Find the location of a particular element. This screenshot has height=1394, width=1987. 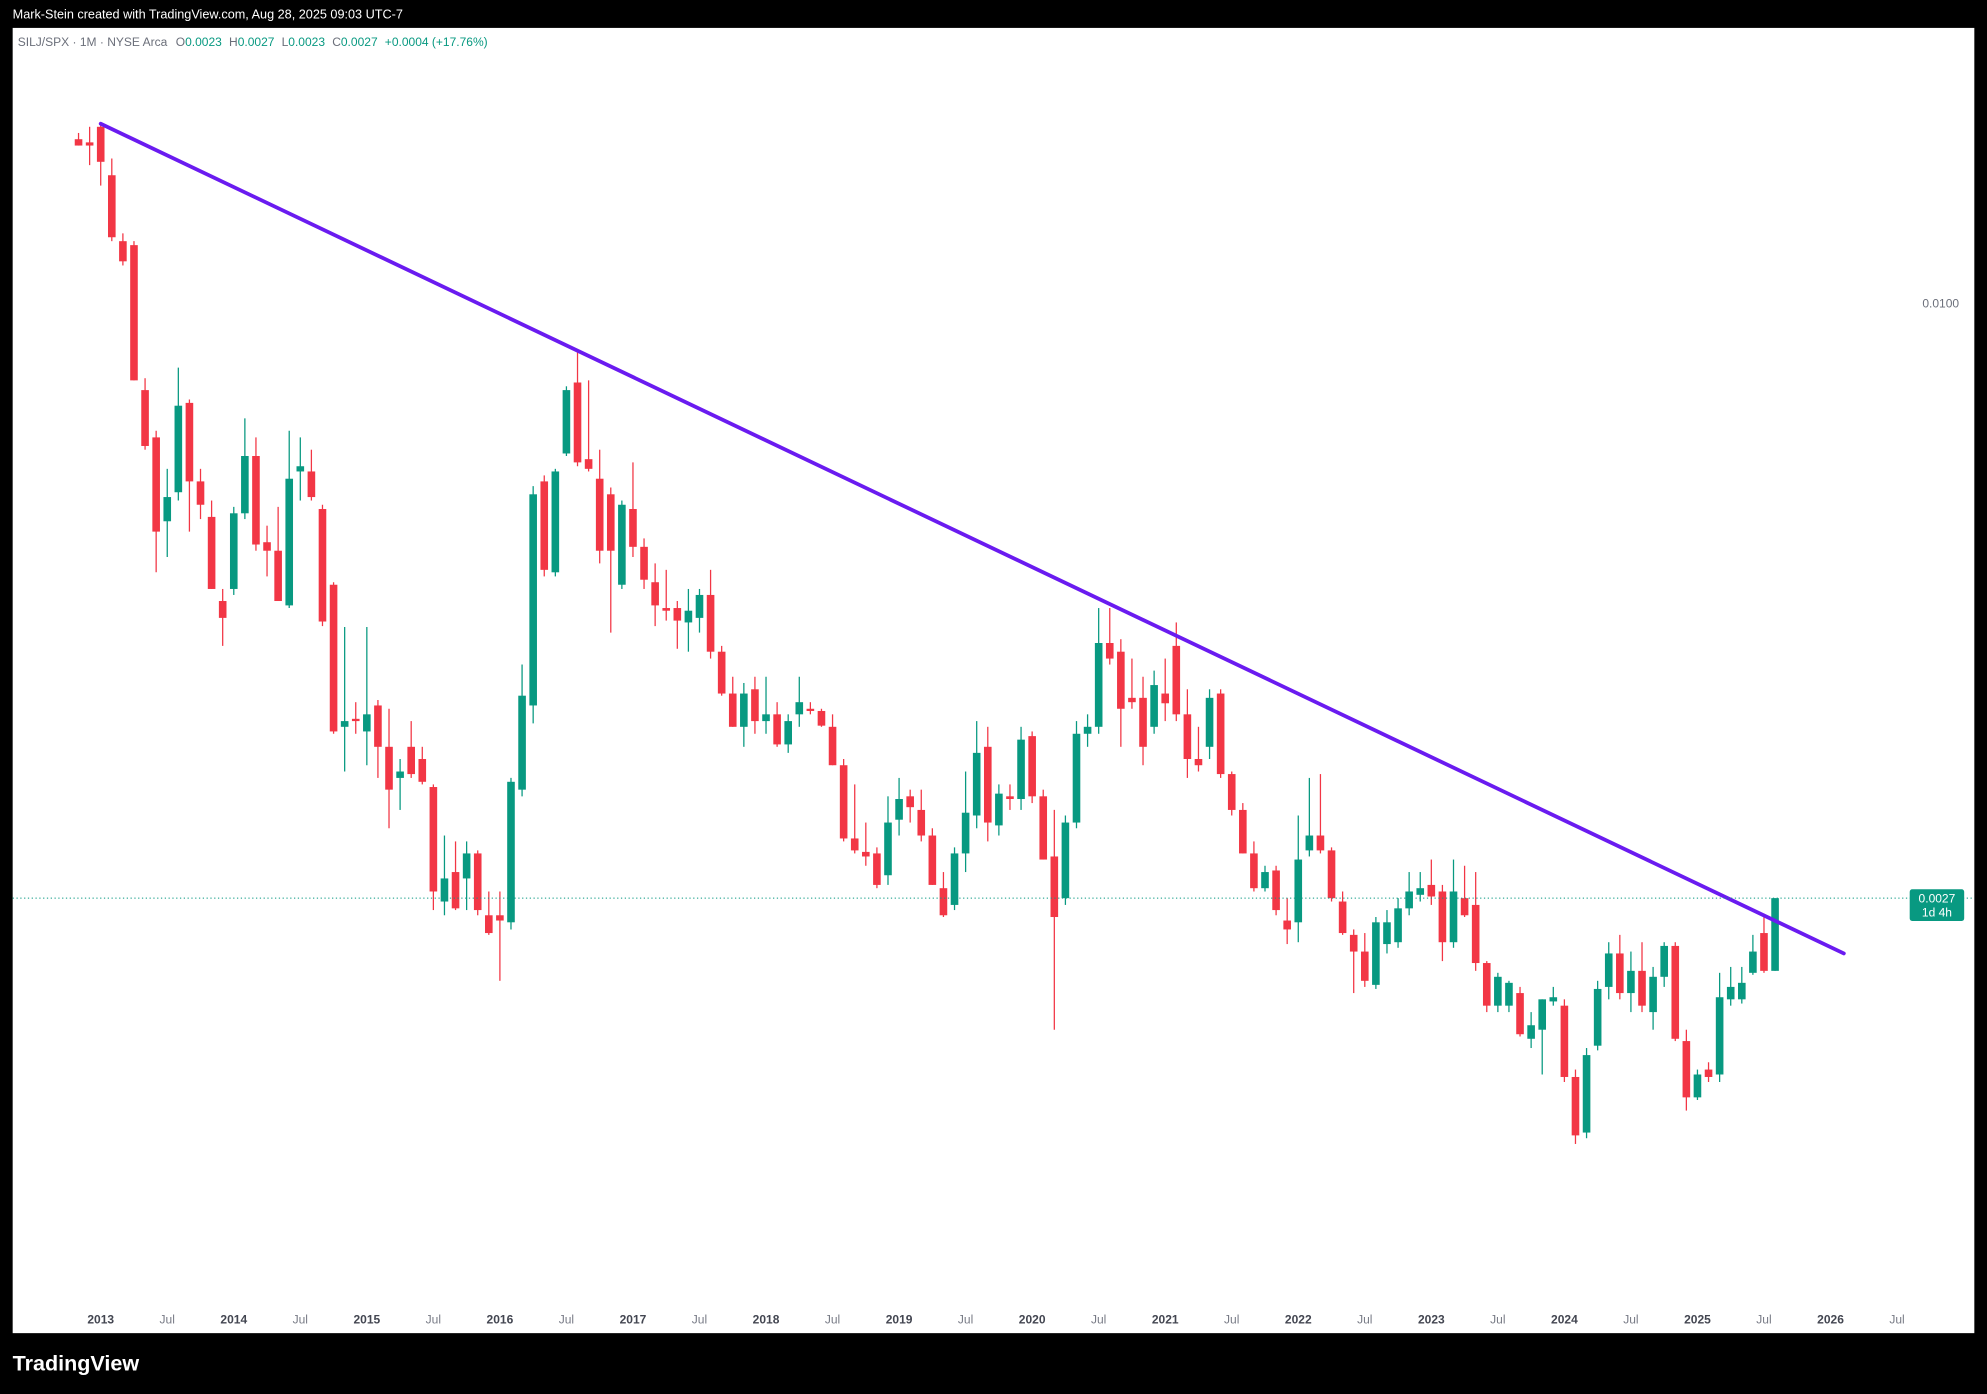

h-label: H is located at coordinates (233, 42).